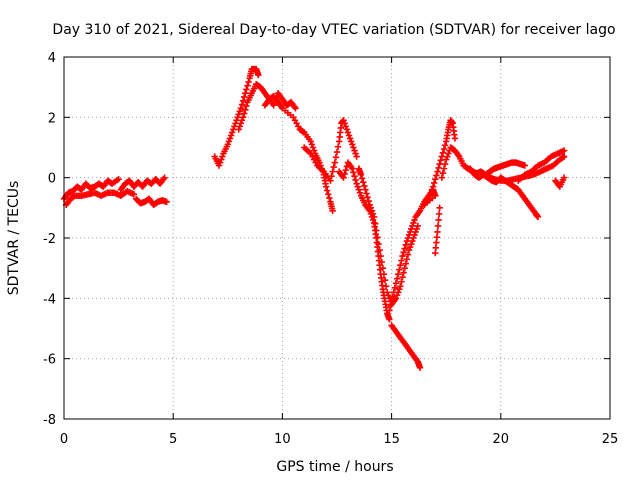  I want to click on x-tick-label: 10, so click(282, 439).